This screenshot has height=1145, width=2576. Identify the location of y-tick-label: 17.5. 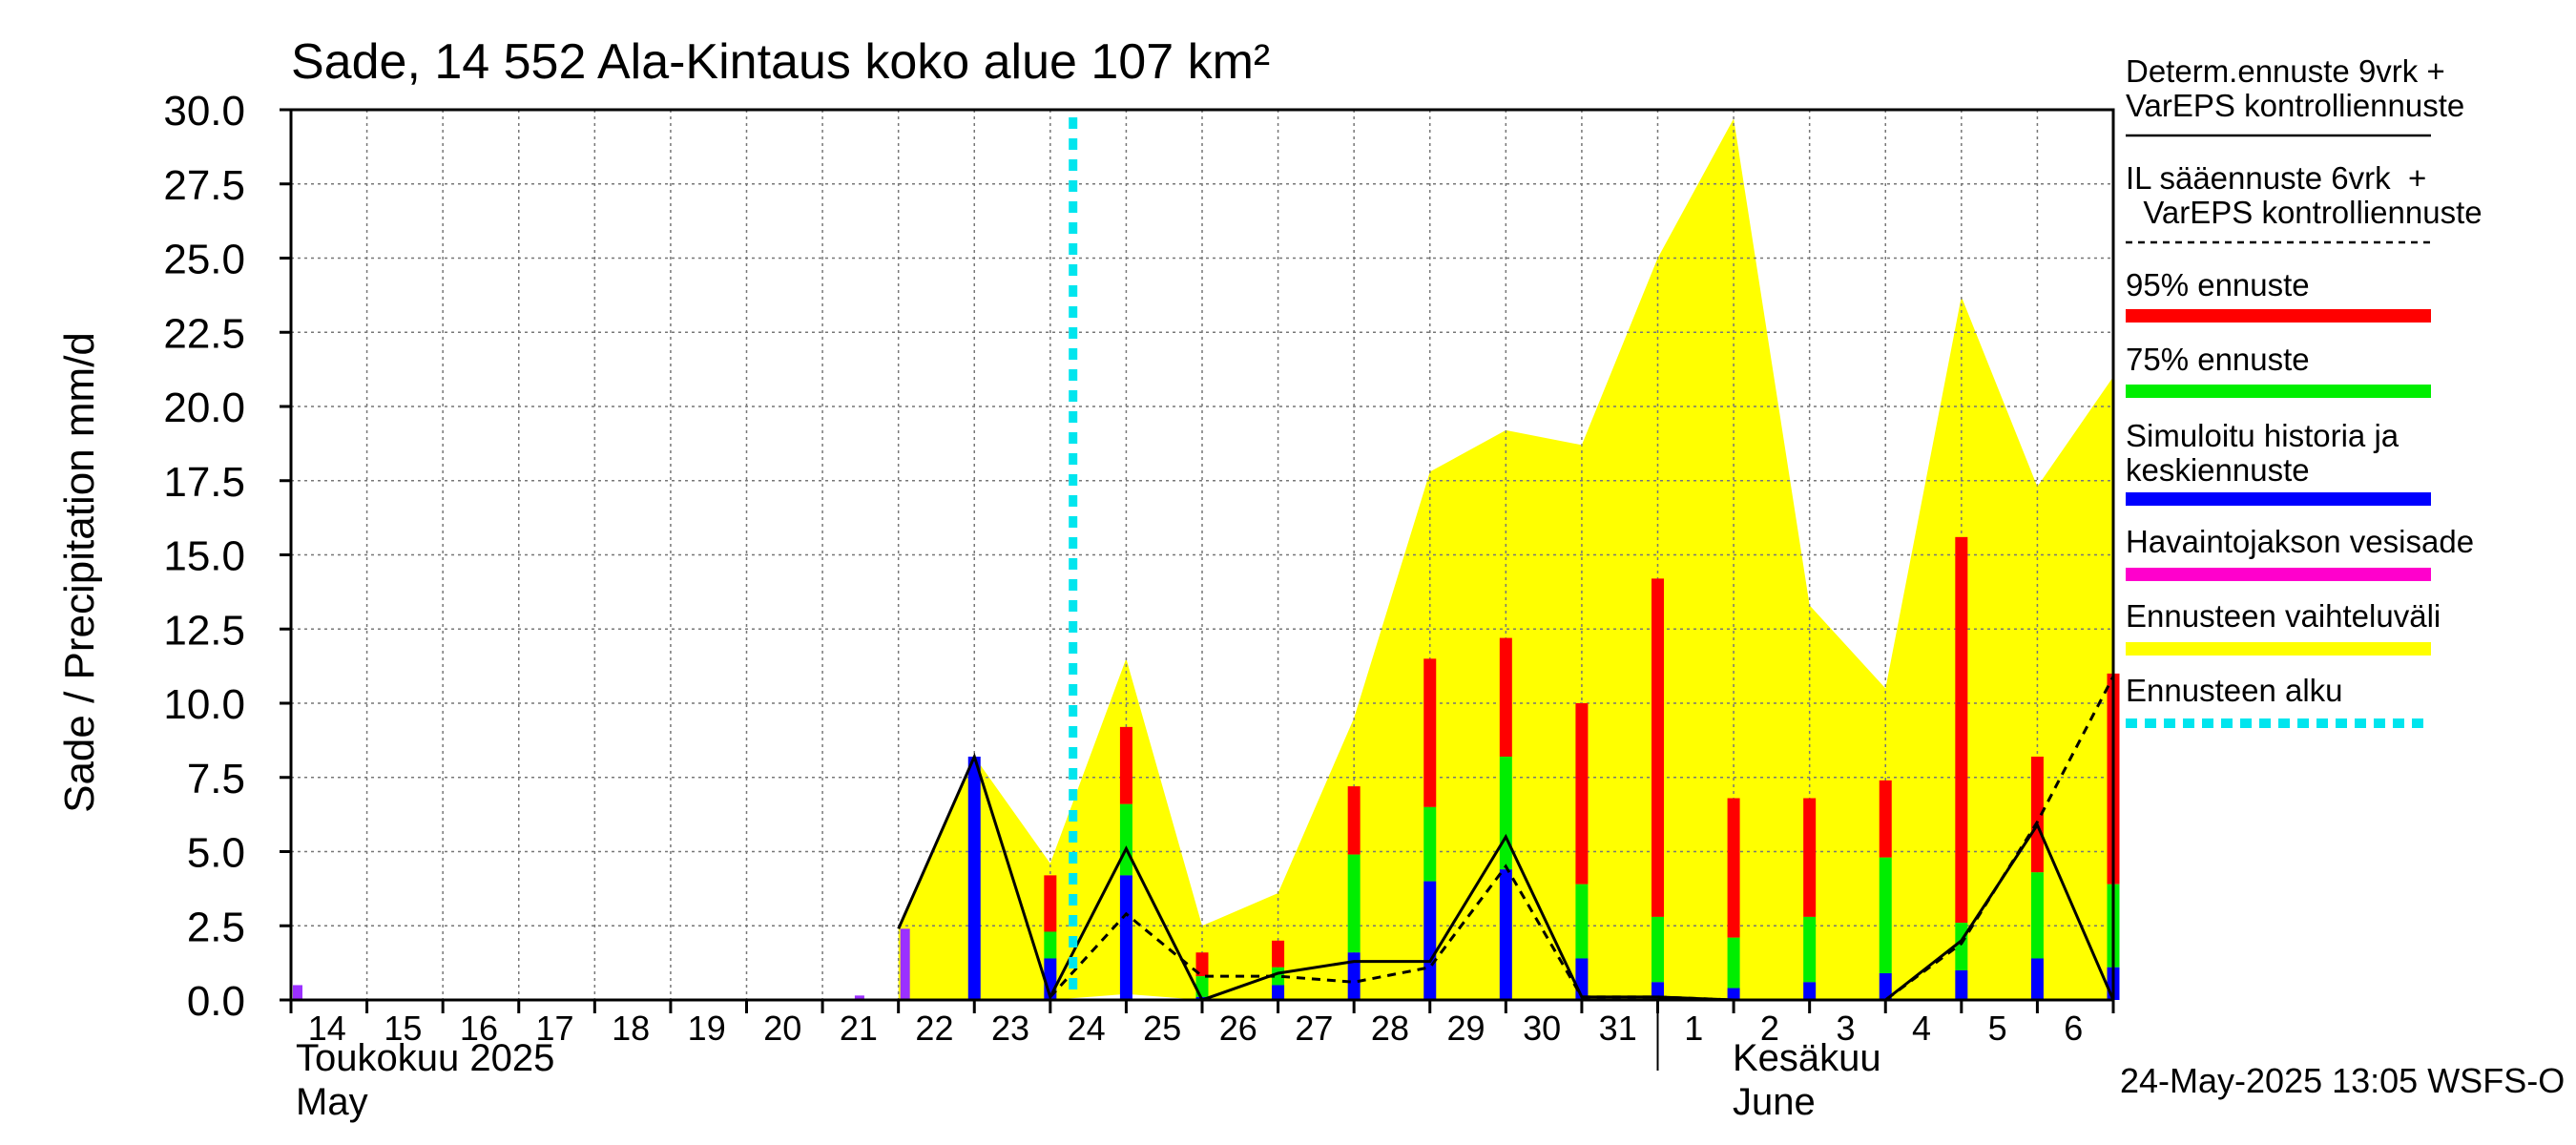
(204, 483).